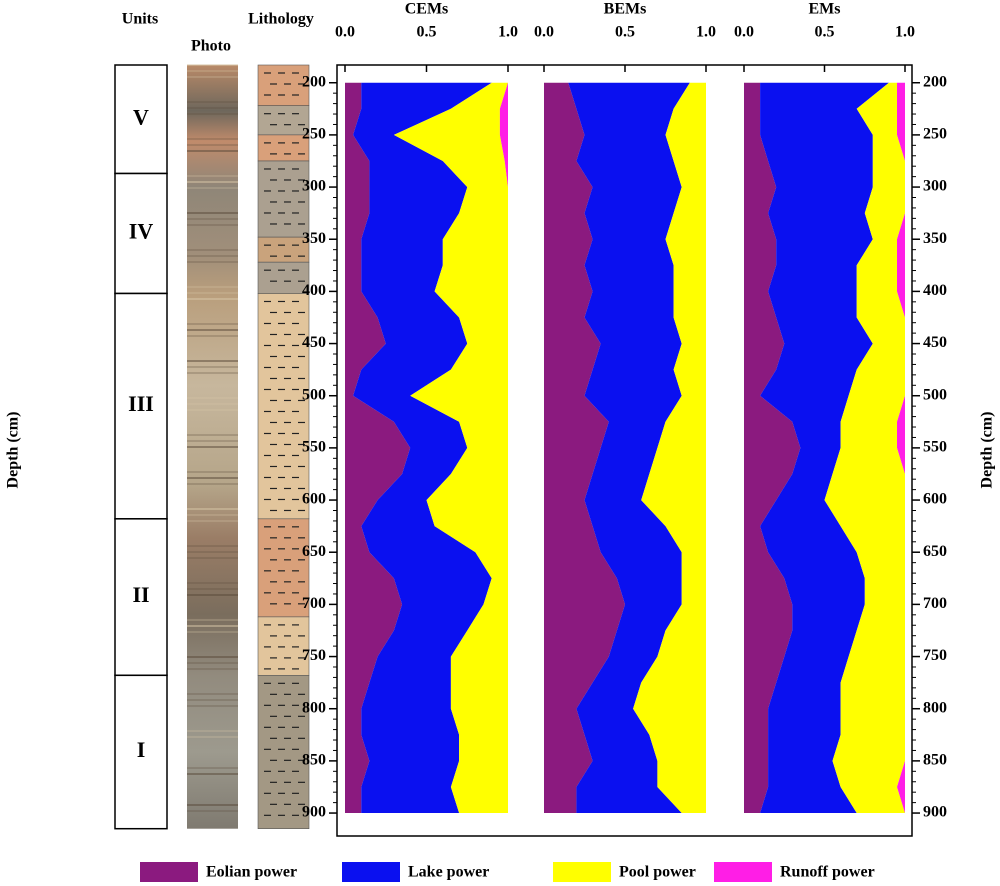  I want to click on unit-label: II, so click(140, 594).